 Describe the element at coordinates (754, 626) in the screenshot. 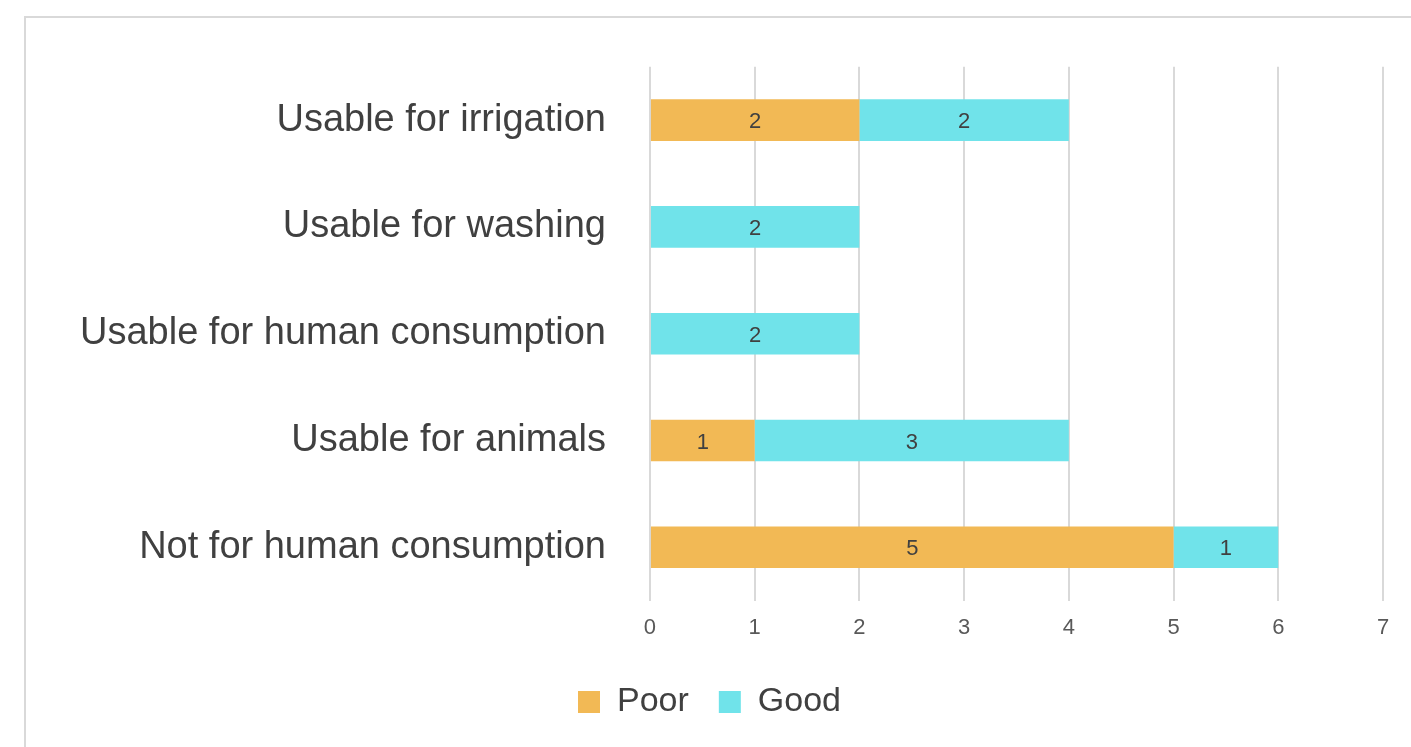

I see `x-tick-label: 1` at that location.